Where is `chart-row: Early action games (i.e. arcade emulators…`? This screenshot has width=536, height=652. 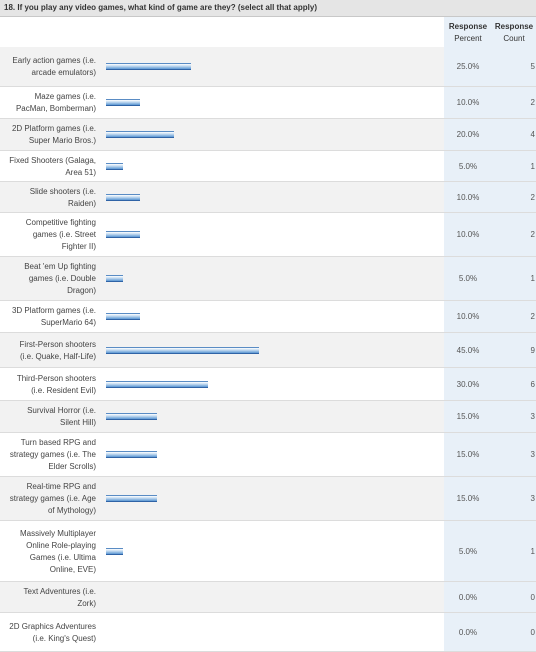 chart-row: Early action games (i.e. arcade emulators… is located at coordinates (268, 67).